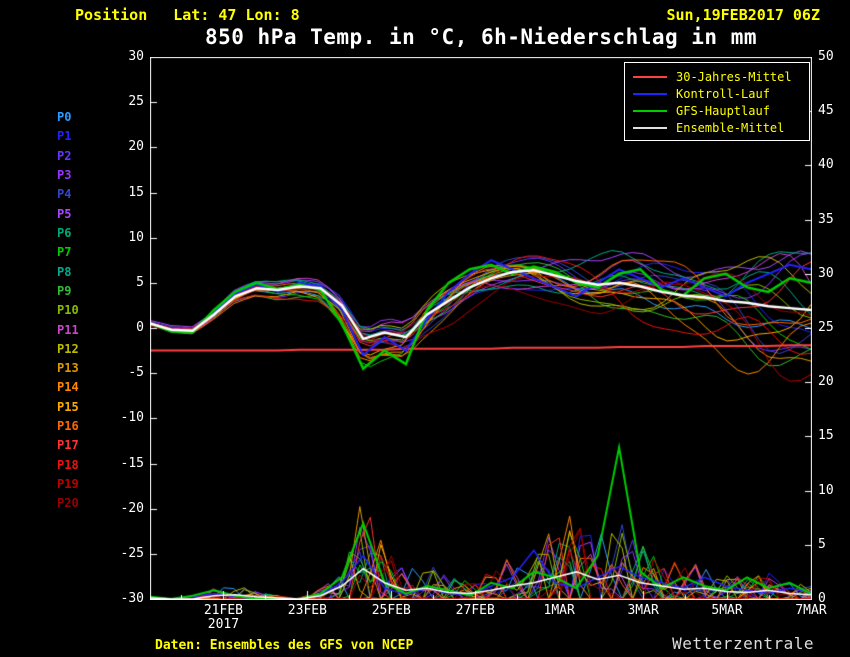 Image resolution: width=850 pixels, height=657 pixels. I want to click on precip-axis-tick-label: 20, so click(826, 382).